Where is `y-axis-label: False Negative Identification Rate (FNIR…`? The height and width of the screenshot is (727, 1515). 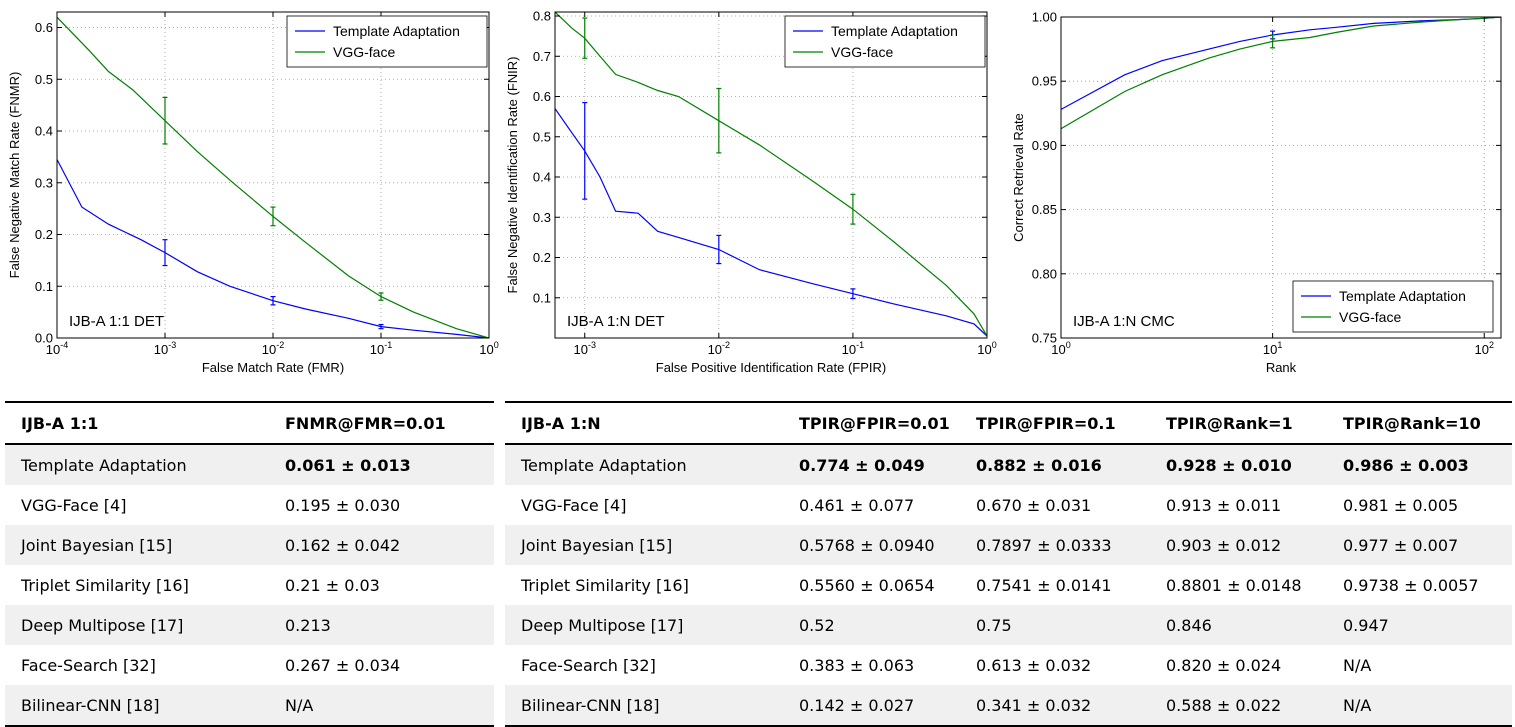
y-axis-label: False Negative Identification Rate (FNIR… is located at coordinates (512, 175).